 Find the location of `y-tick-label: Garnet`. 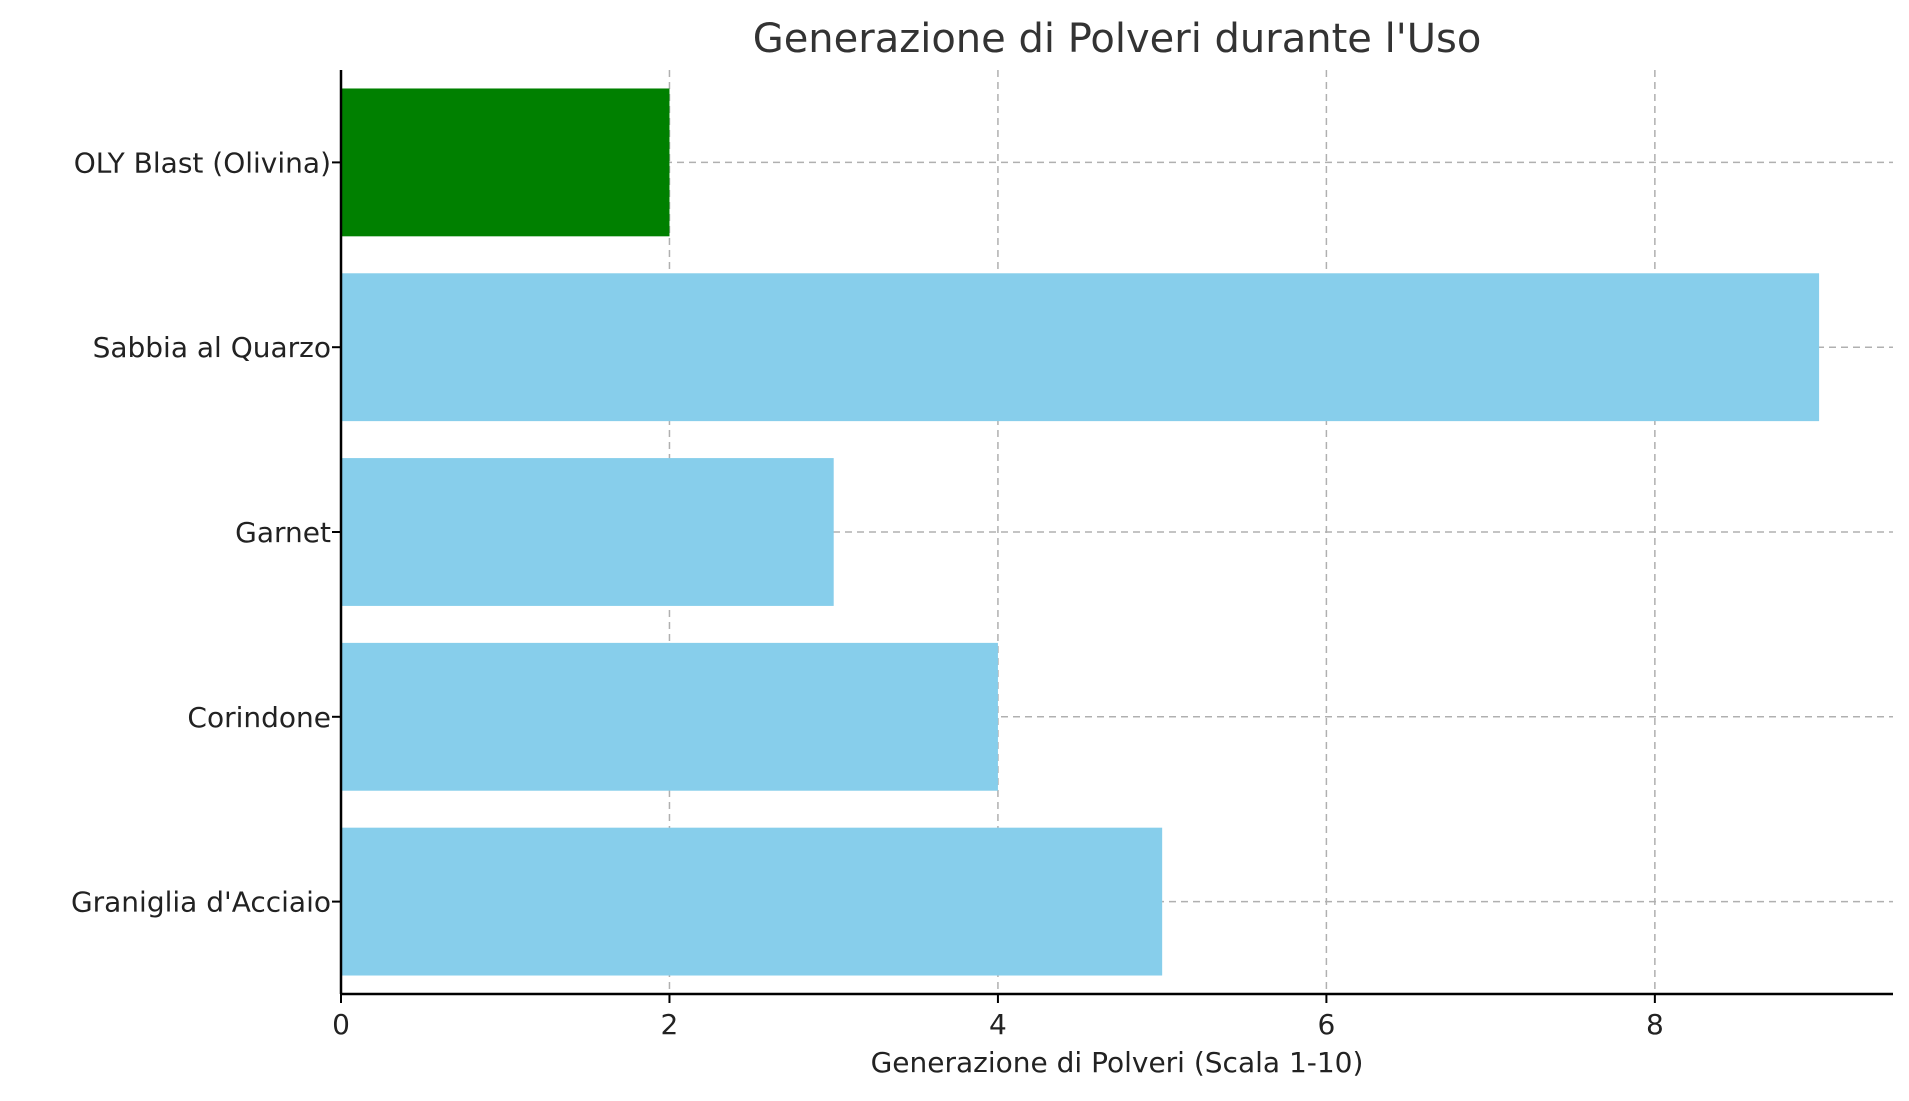

y-tick-label: Garnet is located at coordinates (283, 532).